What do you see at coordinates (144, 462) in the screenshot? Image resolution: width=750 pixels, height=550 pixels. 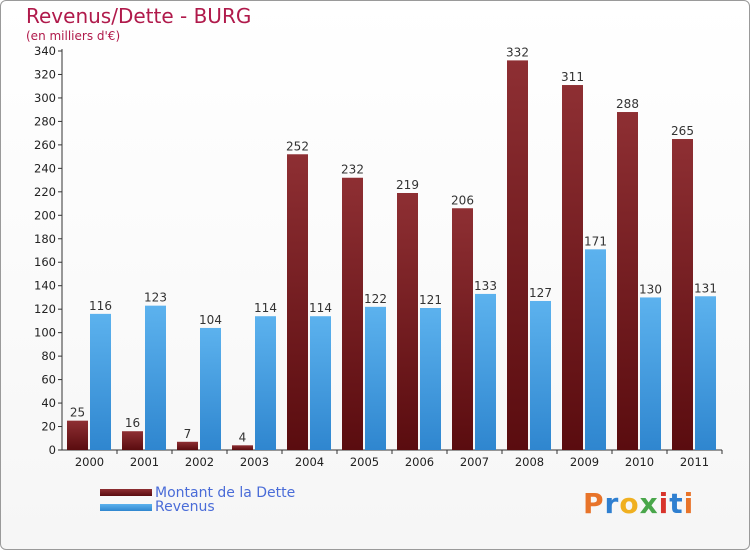 I see `x-tick-label: 2001` at bounding box center [144, 462].